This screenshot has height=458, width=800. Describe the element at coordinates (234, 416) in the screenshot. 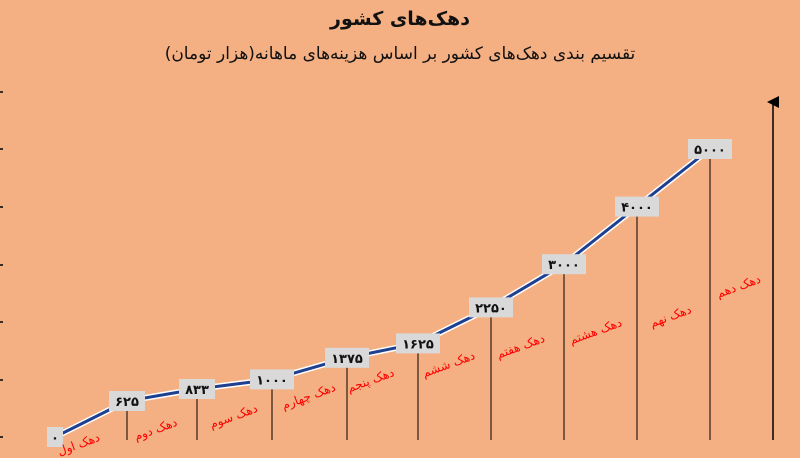

I see `category-label: دهک سوم` at that location.